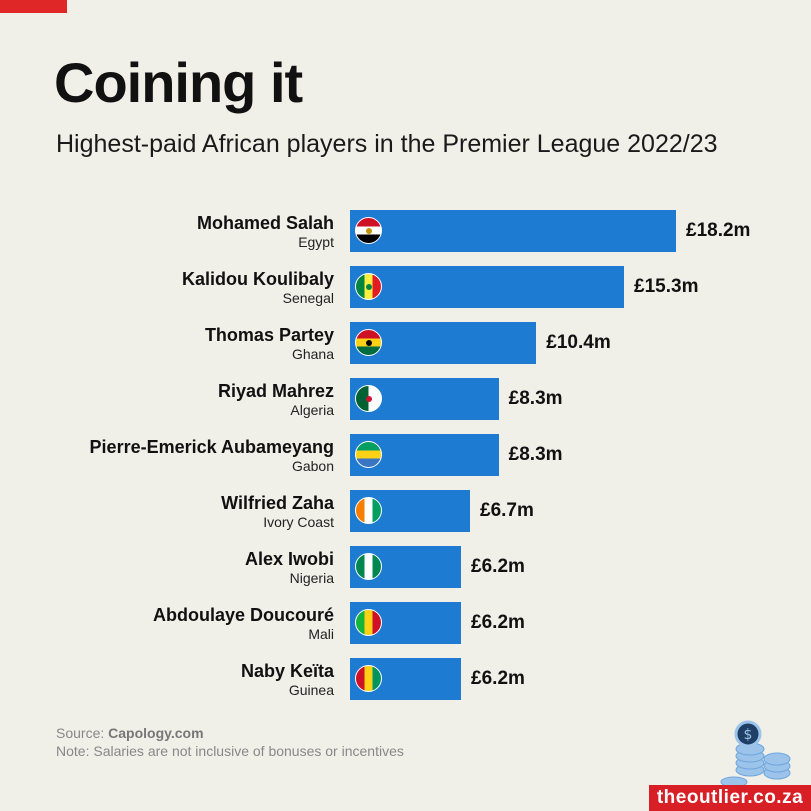  Describe the element at coordinates (405, 399) in the screenshot. I see `bar-row: Riyad Mahrez Algeria £8.3m` at that location.